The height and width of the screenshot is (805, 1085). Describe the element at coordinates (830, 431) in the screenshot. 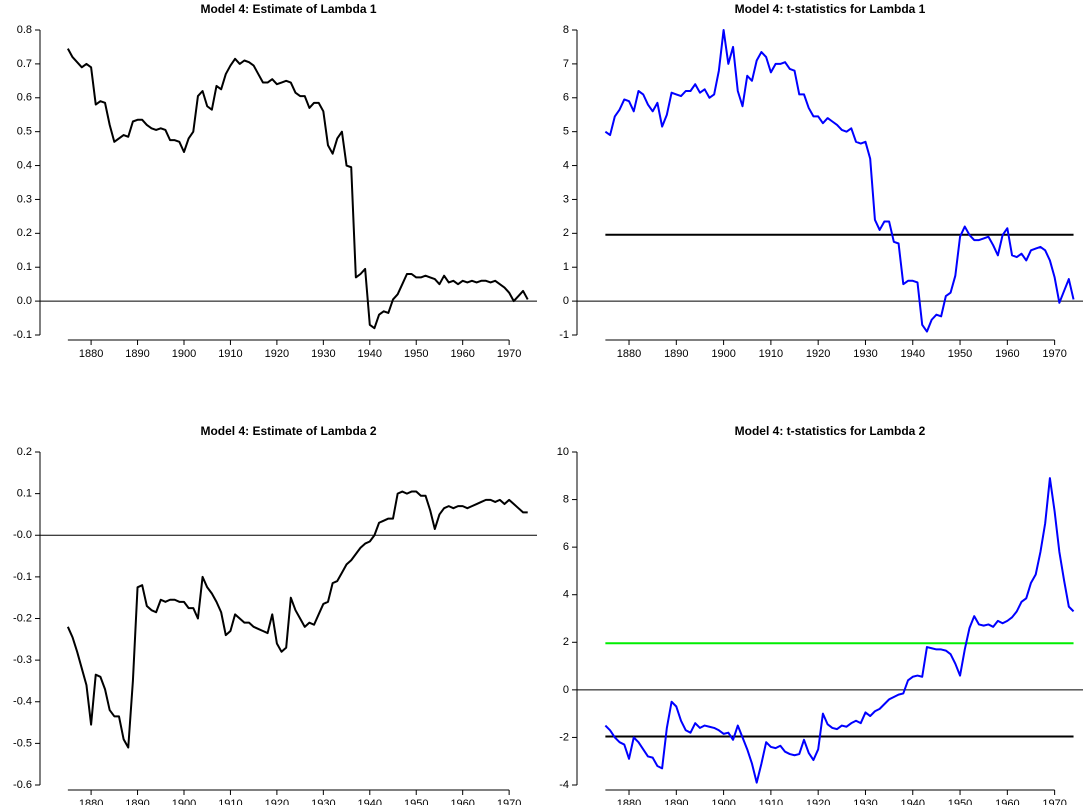

I see `chart-title: Model 4: t-statistics for Lambda 2` at that location.